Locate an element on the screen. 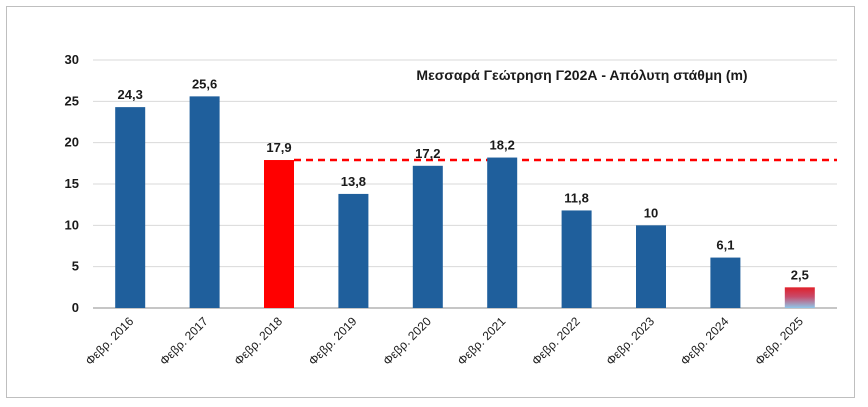 The width and height of the screenshot is (868, 407). data-label: 10 is located at coordinates (651, 212).